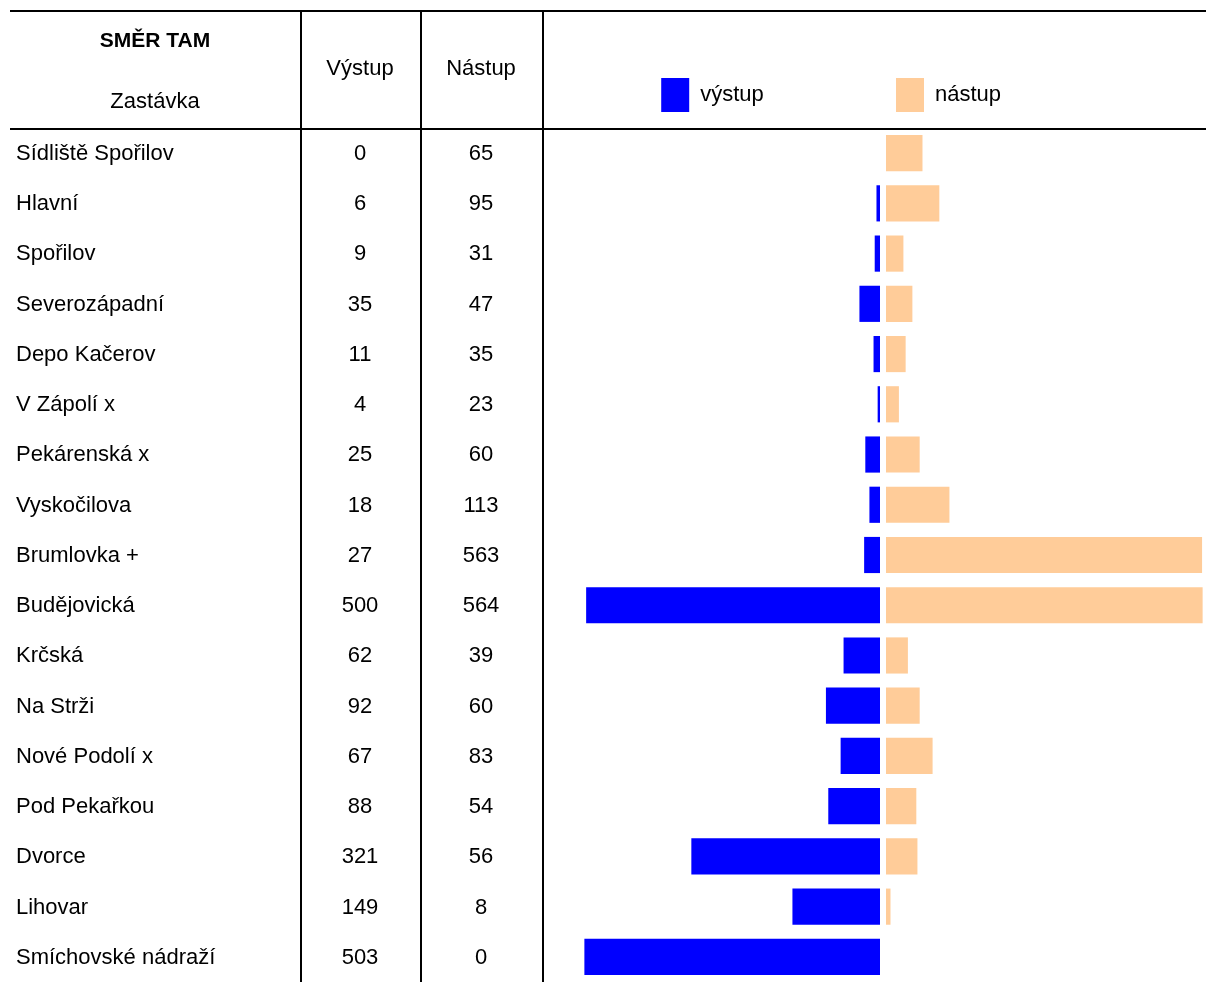 Image resolution: width=1206 pixels, height=982 pixels. Describe the element at coordinates (360, 605) in the screenshot. I see `data-label: 500` at that location.